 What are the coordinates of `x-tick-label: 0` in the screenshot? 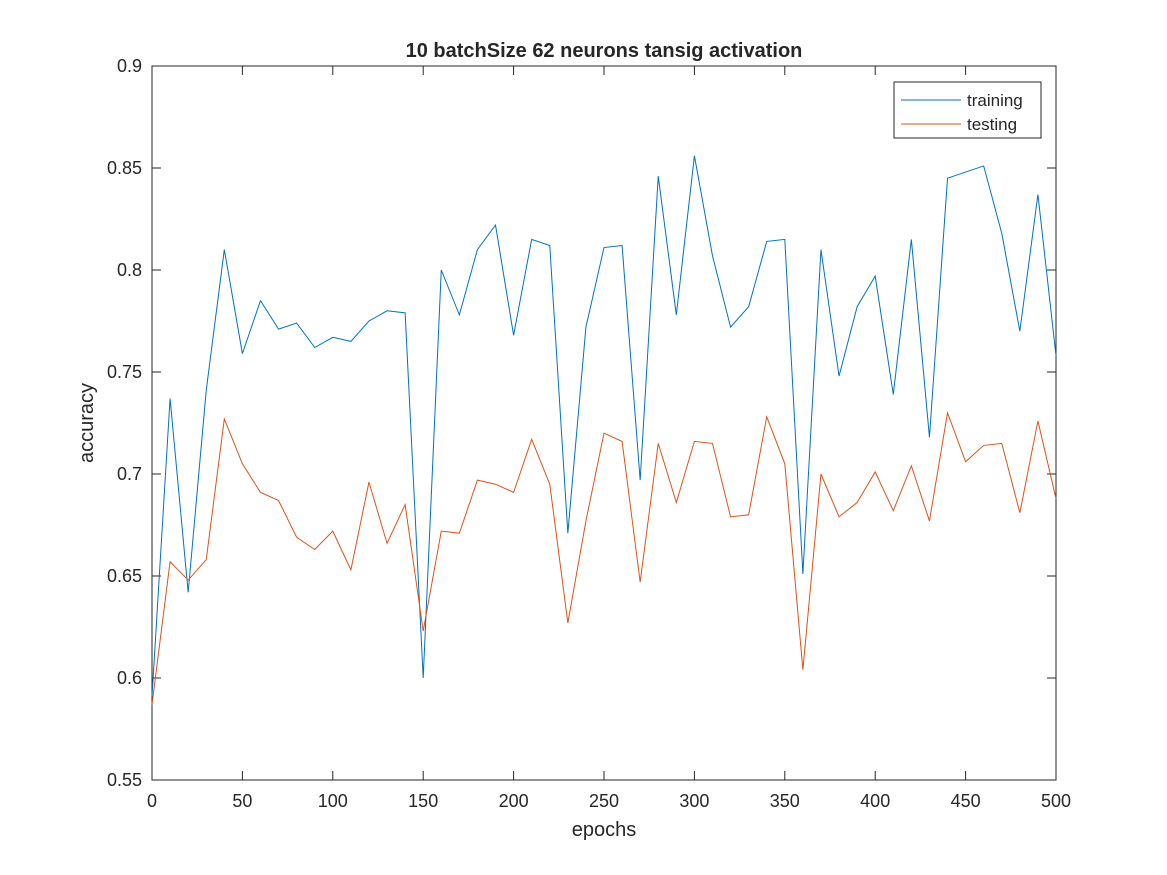 It's located at (152, 801).